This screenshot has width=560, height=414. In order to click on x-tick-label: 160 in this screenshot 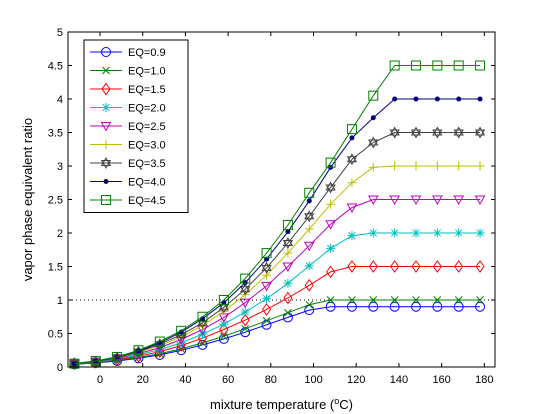, I will do `click(441, 380)`.